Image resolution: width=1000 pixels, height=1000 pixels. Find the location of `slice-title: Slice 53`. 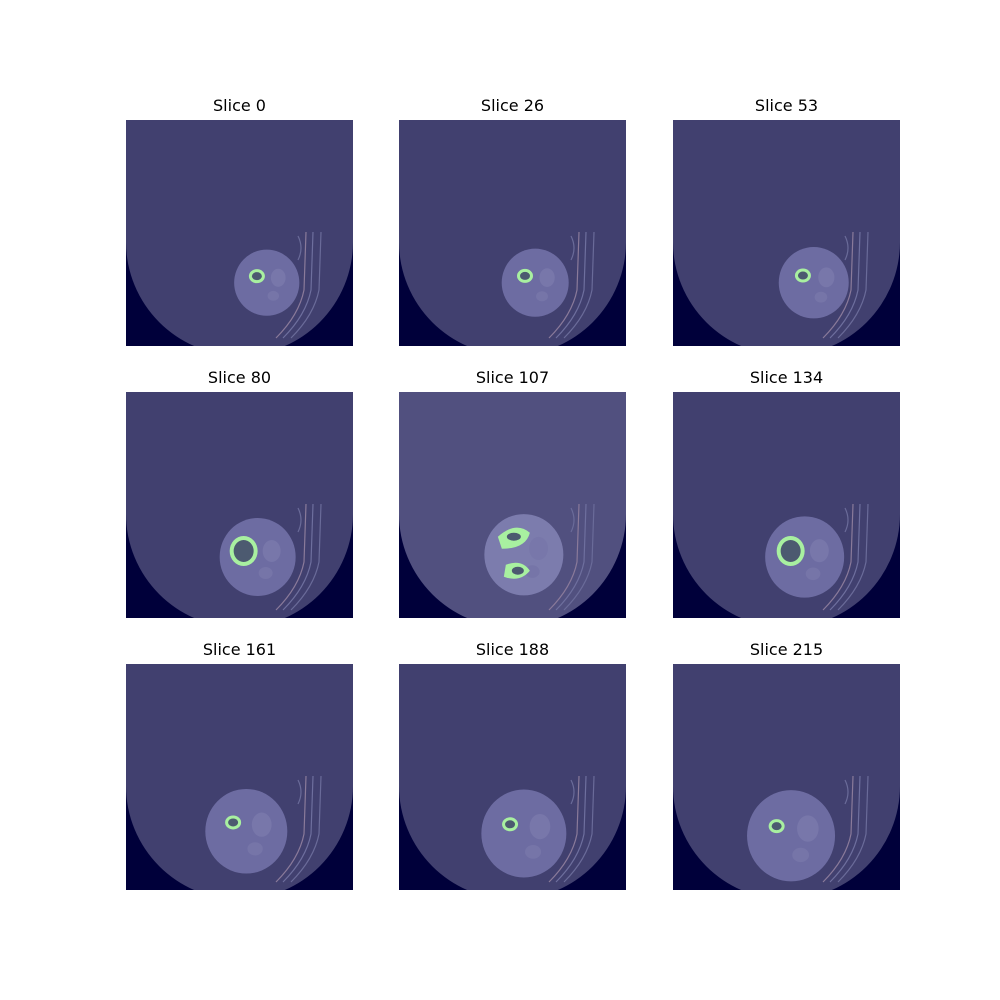

slice-title: Slice 53 is located at coordinates (786, 105).